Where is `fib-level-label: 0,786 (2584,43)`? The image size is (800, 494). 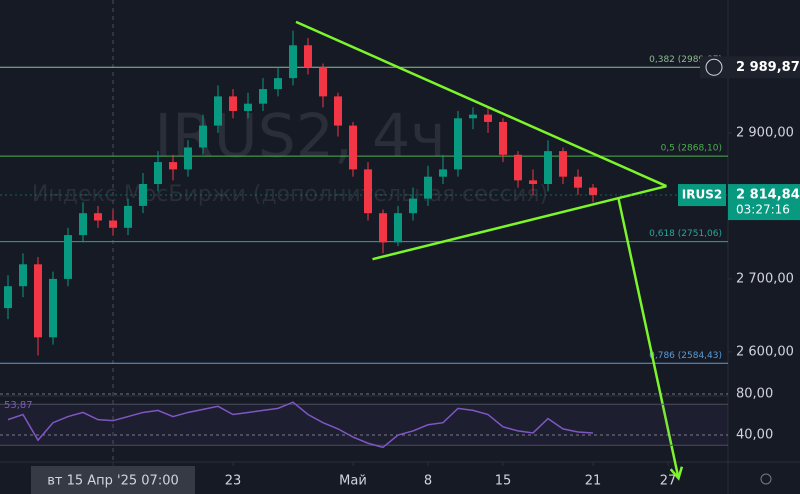 fib-level-label: 0,786 (2584,43) is located at coordinates (685, 356).